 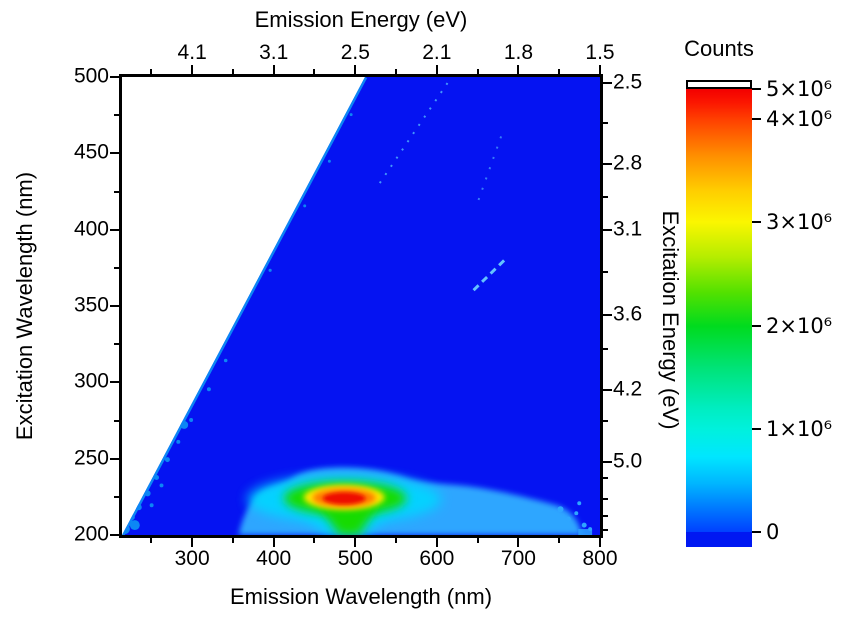 What do you see at coordinates (628, 314) in the screenshot?
I see `tick-label: 3.6` at bounding box center [628, 314].